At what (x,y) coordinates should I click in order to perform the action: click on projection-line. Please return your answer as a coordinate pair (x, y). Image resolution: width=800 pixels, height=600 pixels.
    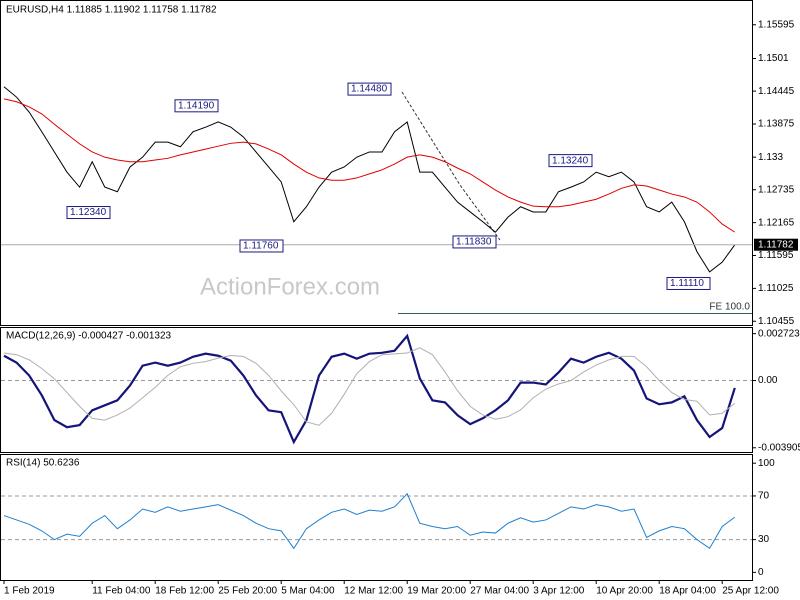
    Looking at the image, I should click on (451, 166).